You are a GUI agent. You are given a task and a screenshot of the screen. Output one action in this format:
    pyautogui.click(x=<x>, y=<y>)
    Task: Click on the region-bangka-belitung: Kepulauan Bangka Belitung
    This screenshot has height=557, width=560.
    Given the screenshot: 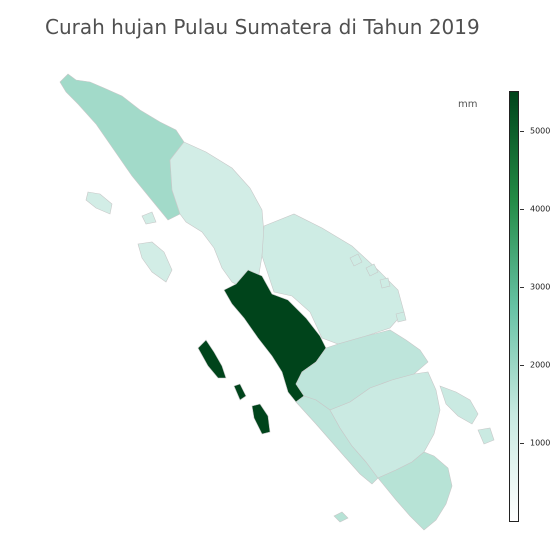 What is the action you would take?
    pyautogui.click(x=467, y=415)
    